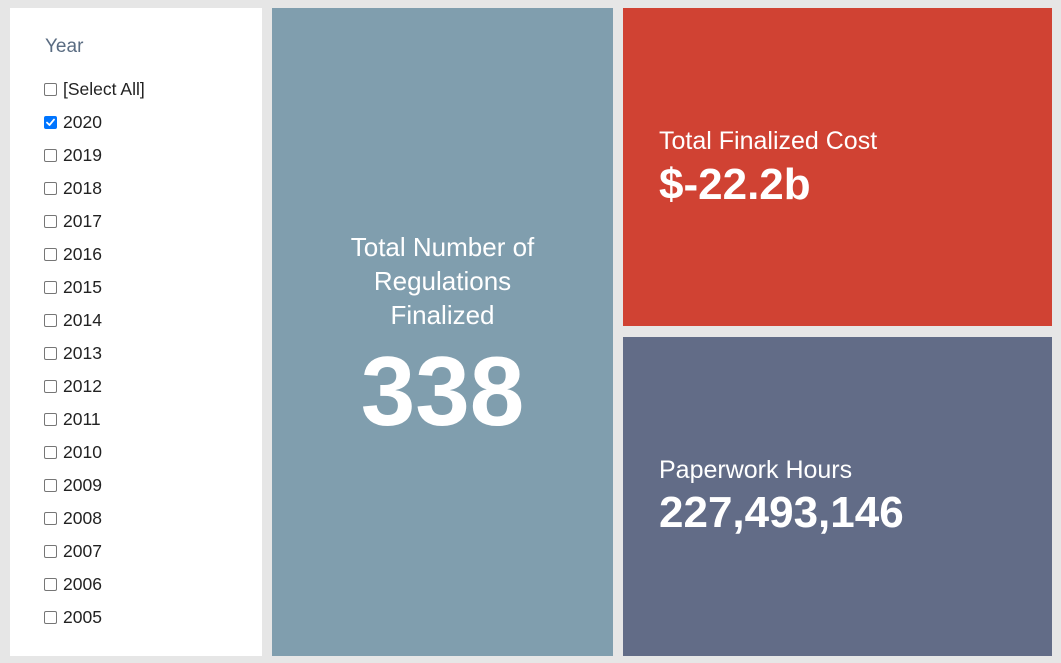 This screenshot has width=1061, height=663. I want to click on year-option: 2011, so click(94, 419).